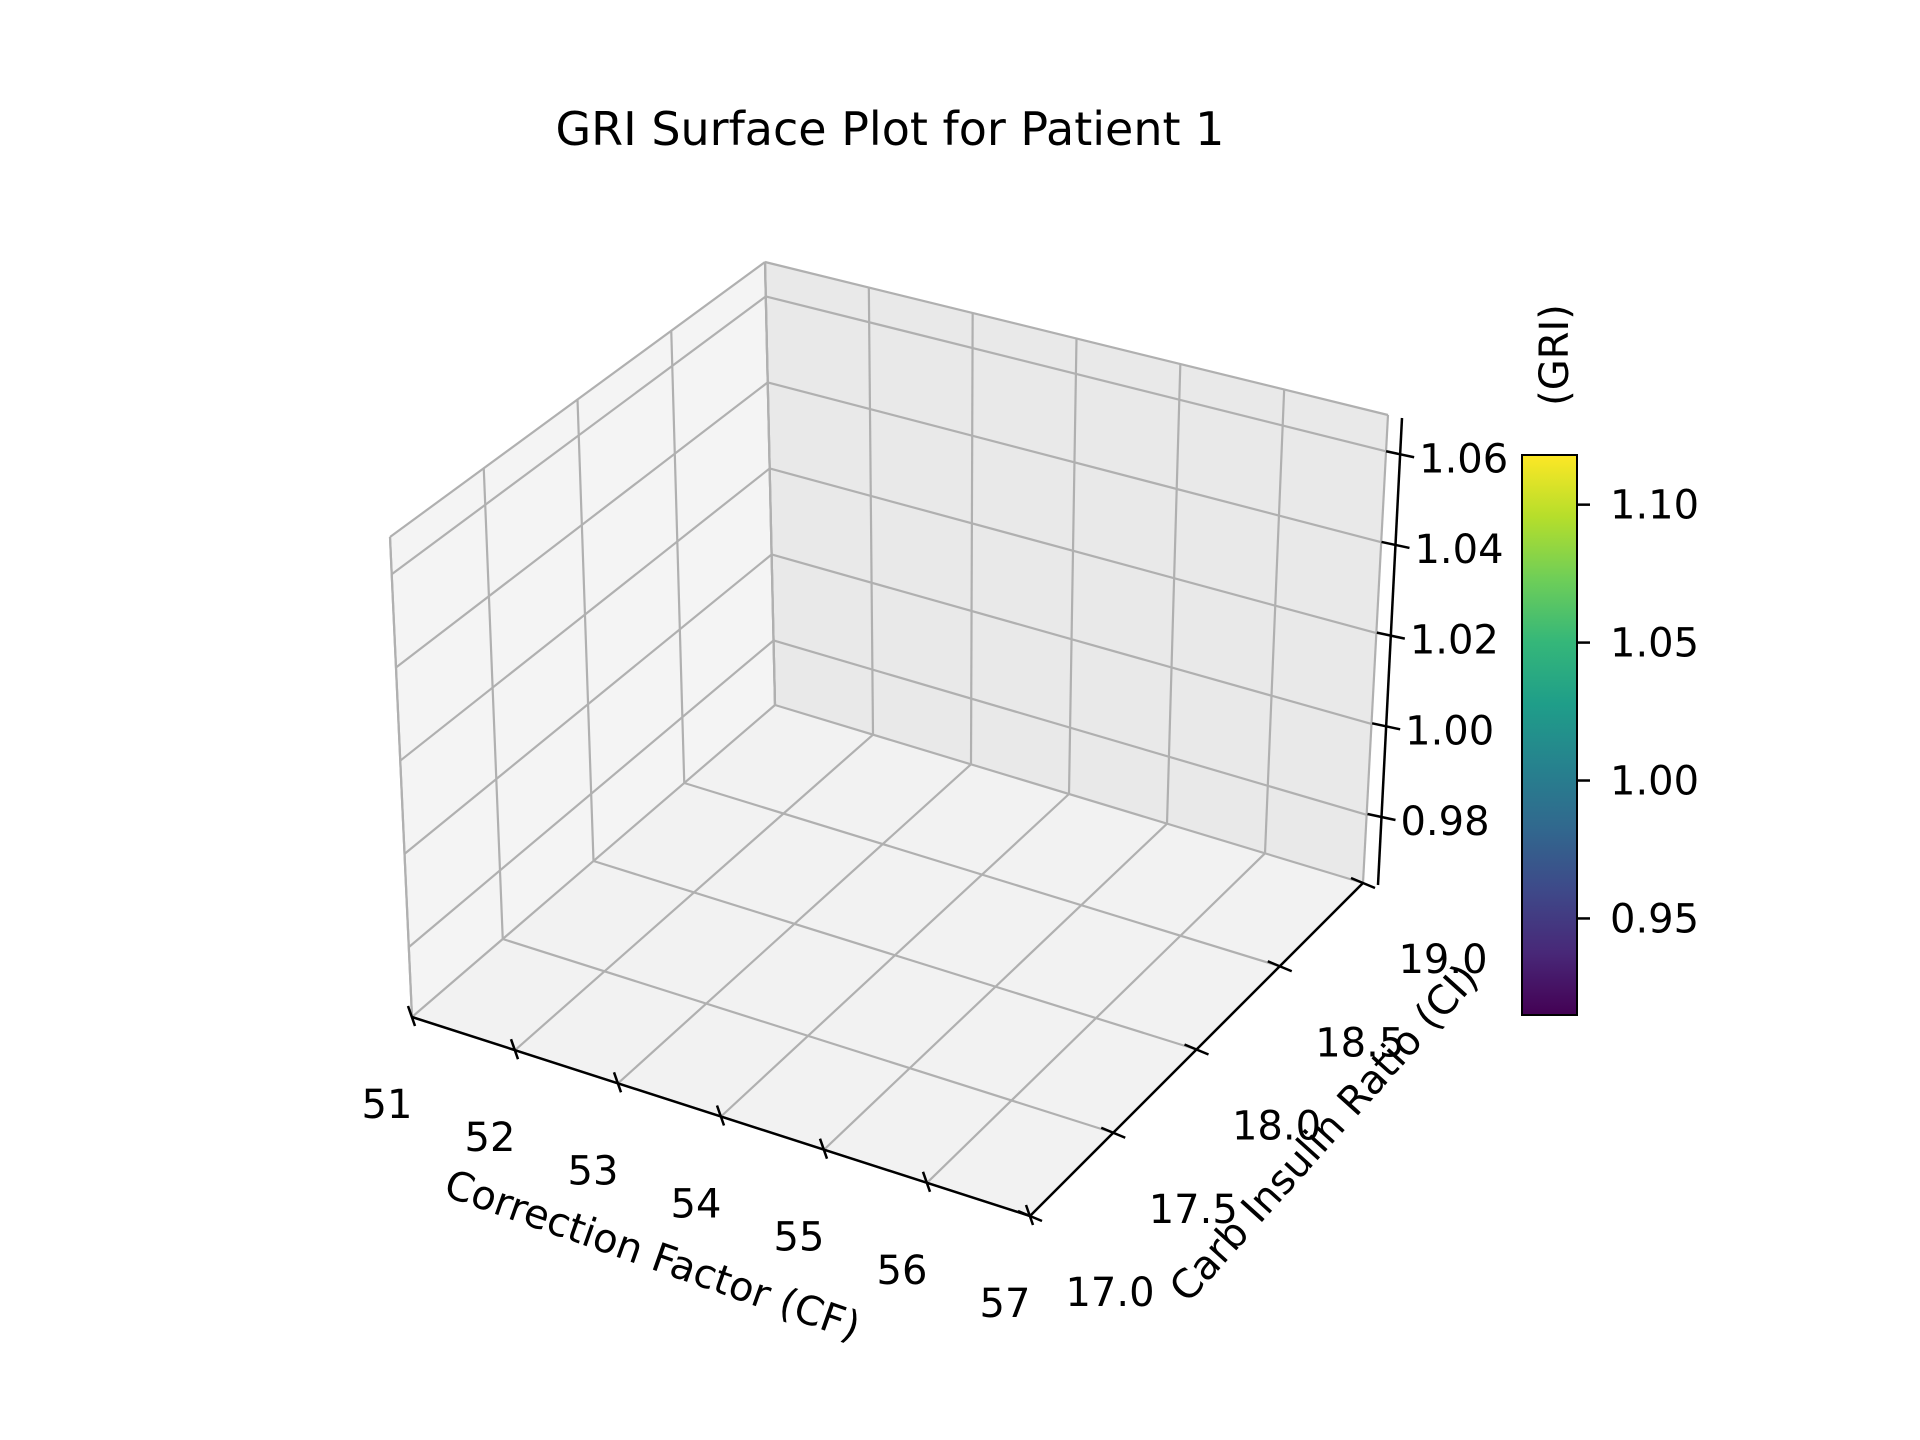  I want to click on z-tick-label: 1.04, so click(1458, 550).